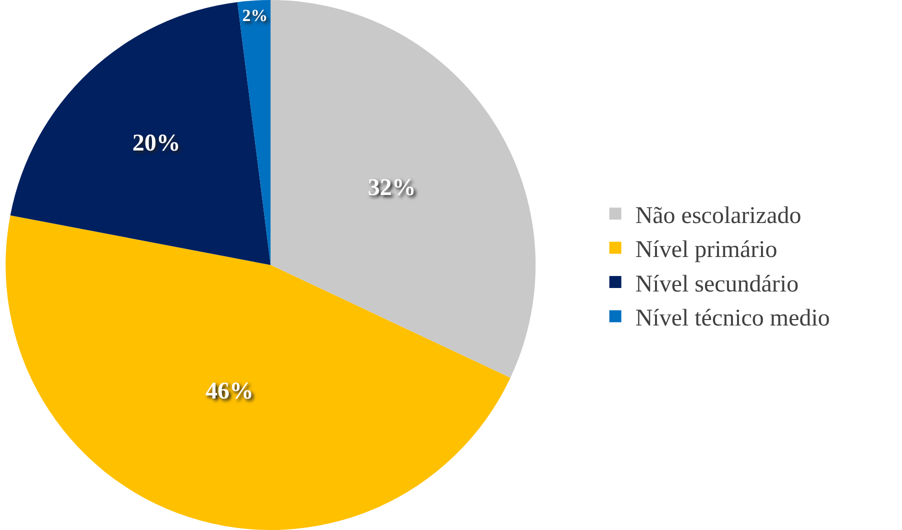 This screenshot has height=530, width=902. Describe the element at coordinates (255, 16) in the screenshot. I see `data-label: 2%` at that location.